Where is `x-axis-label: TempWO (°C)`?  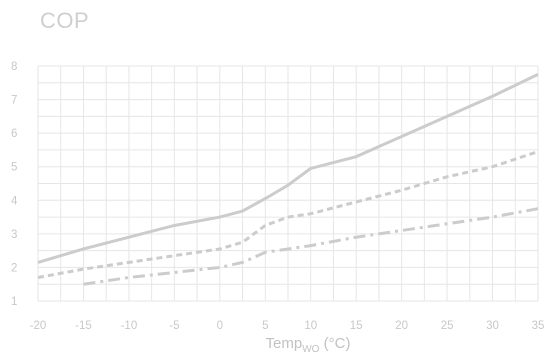 x-axis-label: TempWO (°C) is located at coordinates (308, 345).